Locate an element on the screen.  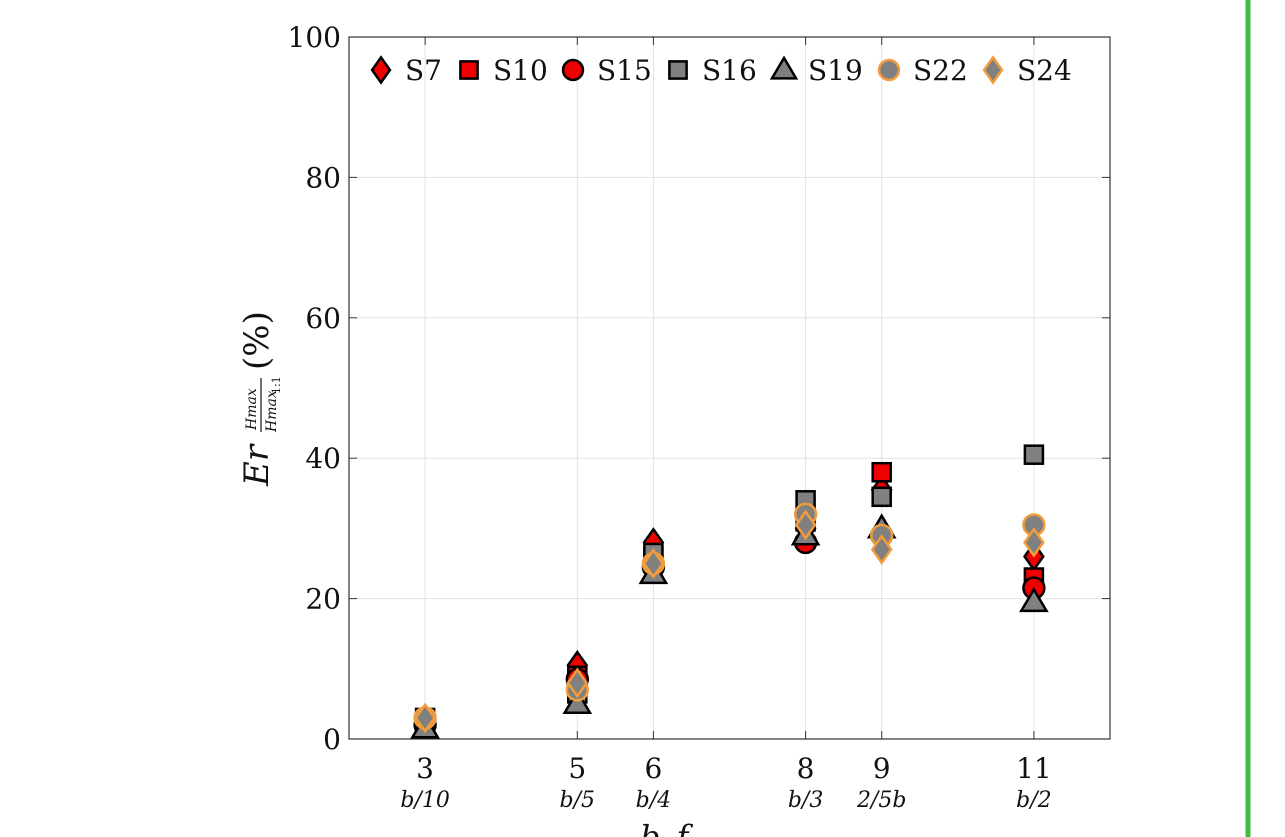
legend-marker-S19 is located at coordinates (784, 67).